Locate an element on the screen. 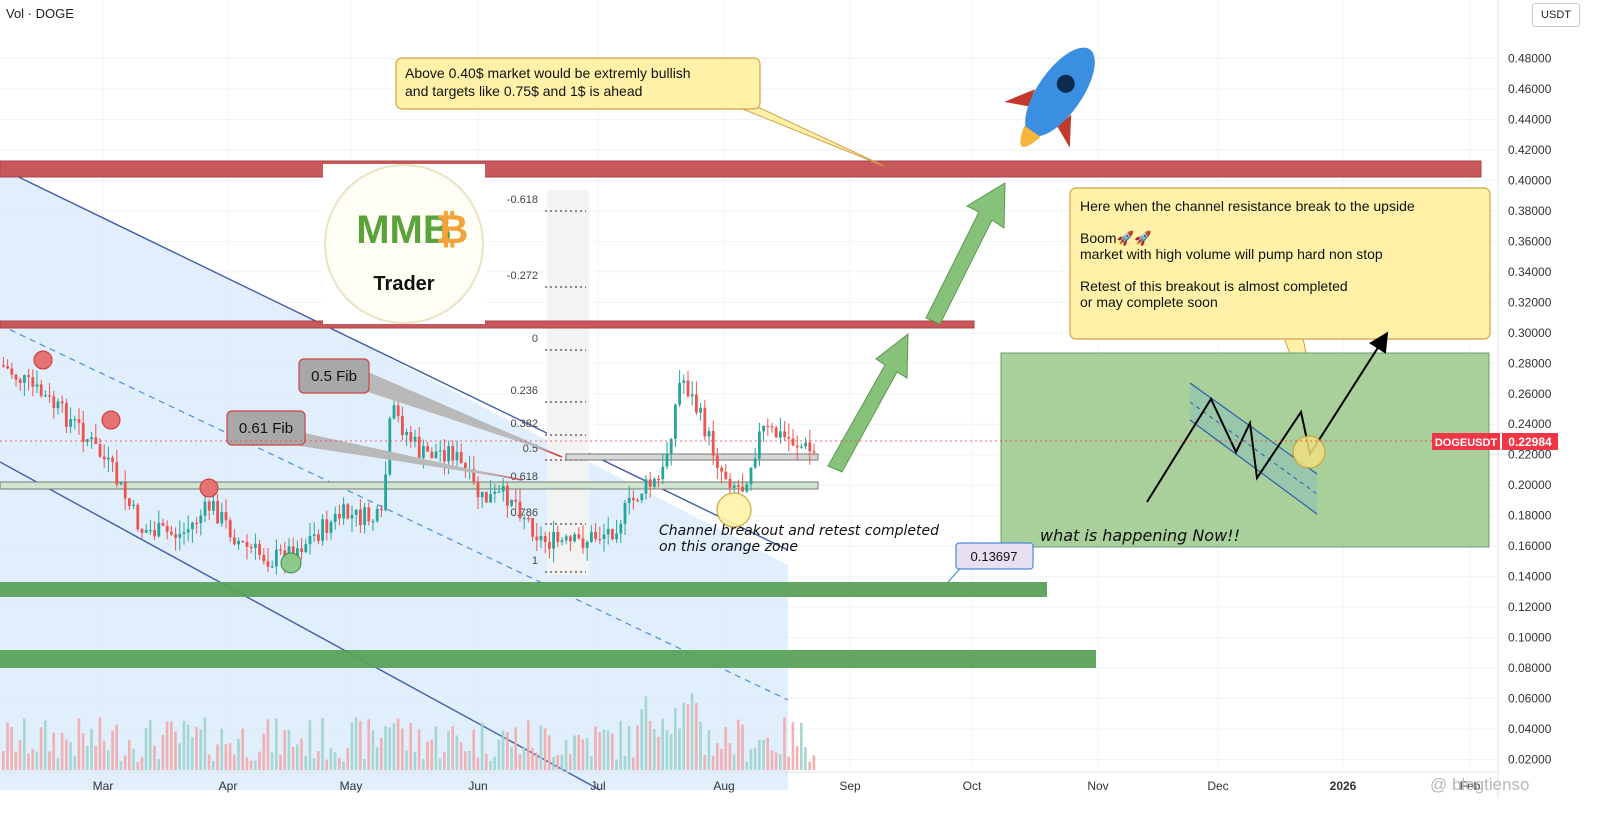 The height and width of the screenshot is (816, 1600). time-axis: Mar Apr May Jun Jul Aug Sep Oct Nov Dec 2026 Feb is located at coordinates (749, 782).